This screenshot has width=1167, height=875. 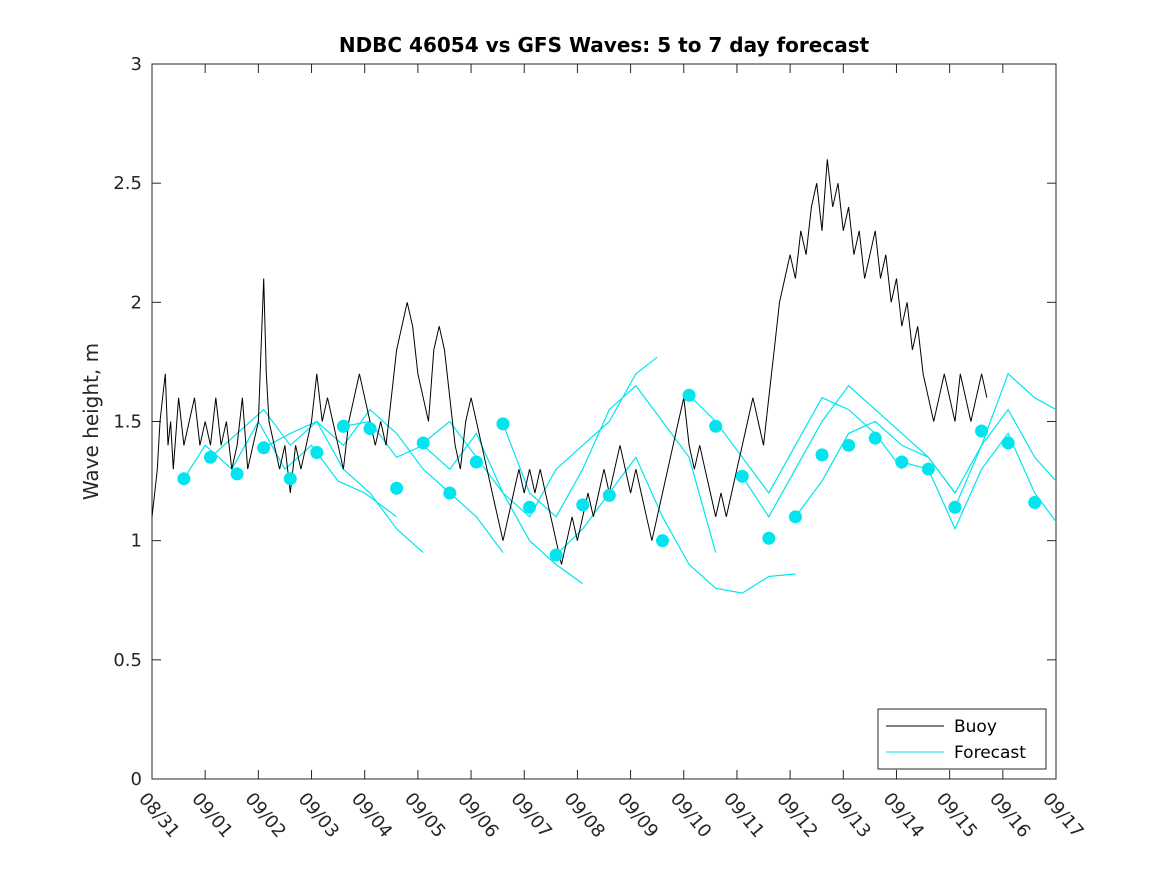 What do you see at coordinates (318, 815) in the screenshot?
I see `x-tick-label: 09/03` at bounding box center [318, 815].